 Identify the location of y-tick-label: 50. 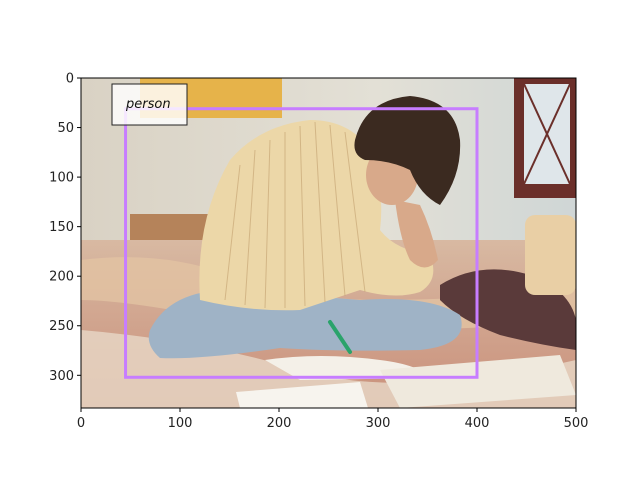
(65, 128).